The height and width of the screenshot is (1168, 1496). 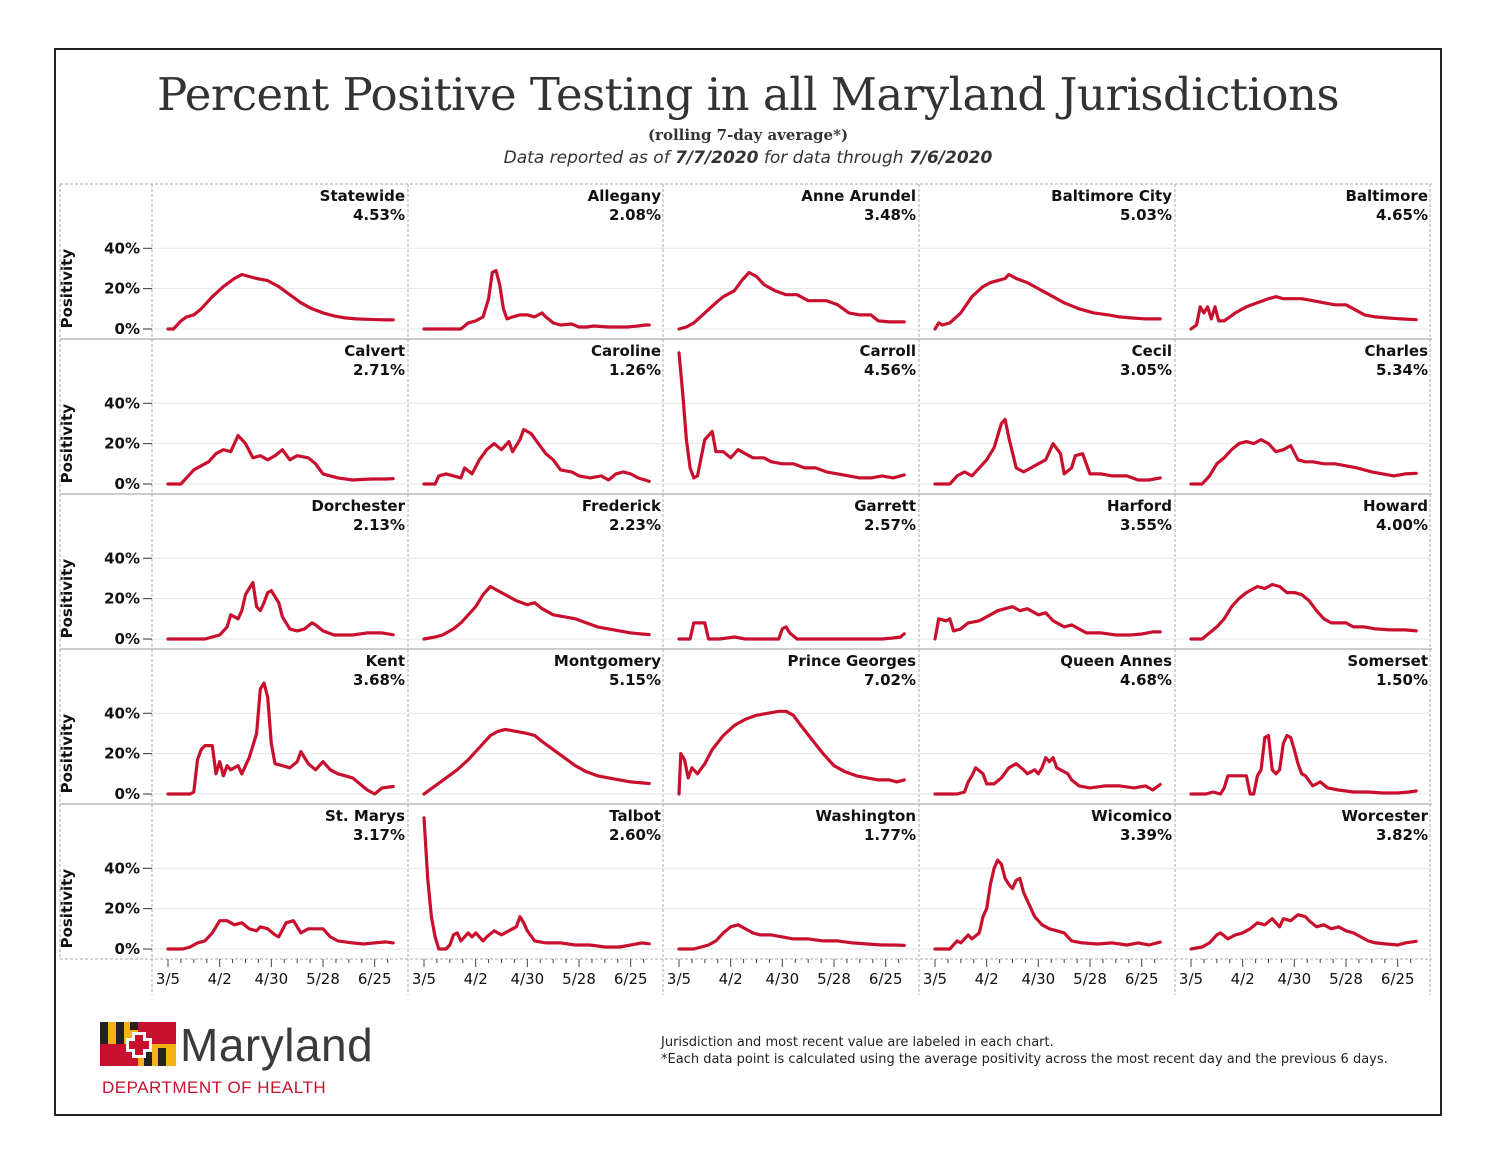 I want to click on series-line-worcester, so click(x=1303, y=932).